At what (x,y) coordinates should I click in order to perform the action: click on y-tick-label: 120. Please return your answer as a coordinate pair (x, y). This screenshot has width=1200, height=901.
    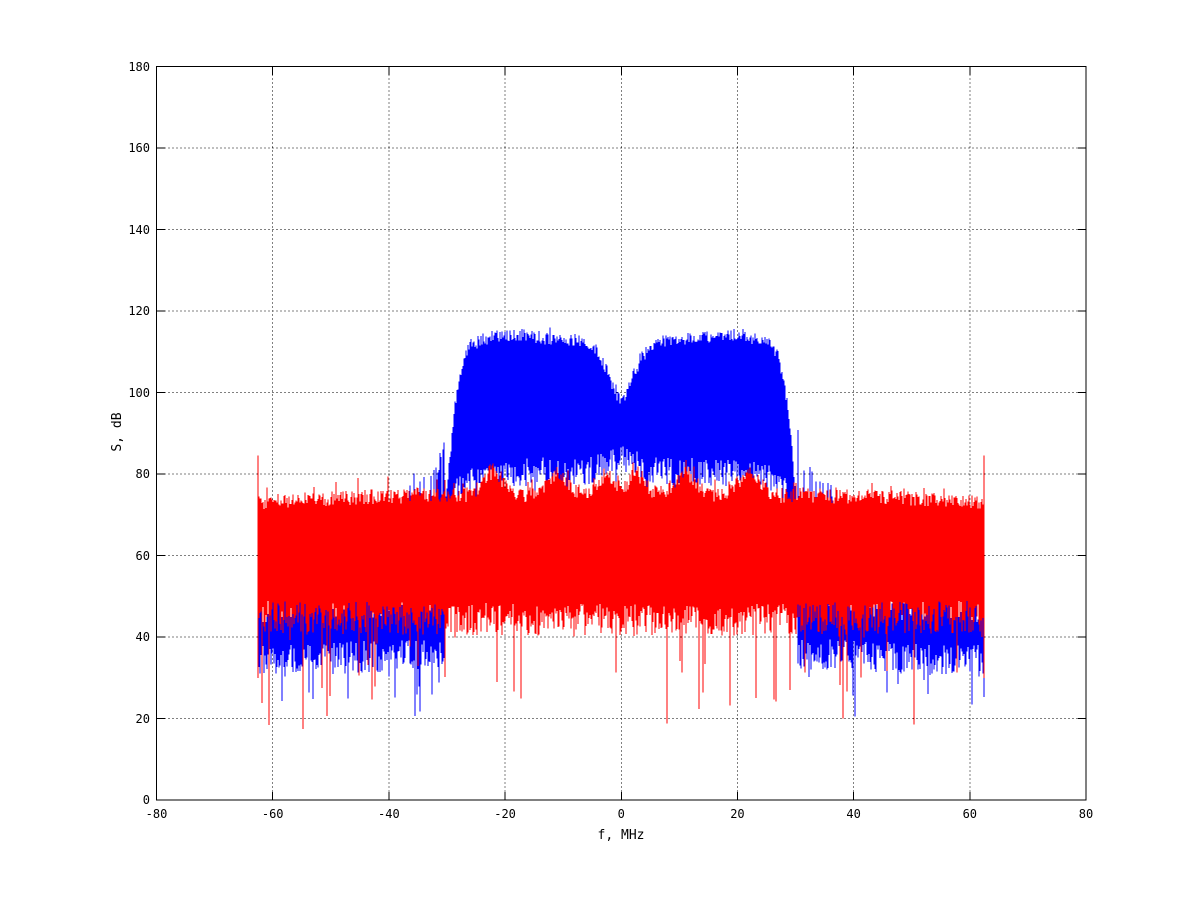
    Looking at the image, I should click on (139, 311).